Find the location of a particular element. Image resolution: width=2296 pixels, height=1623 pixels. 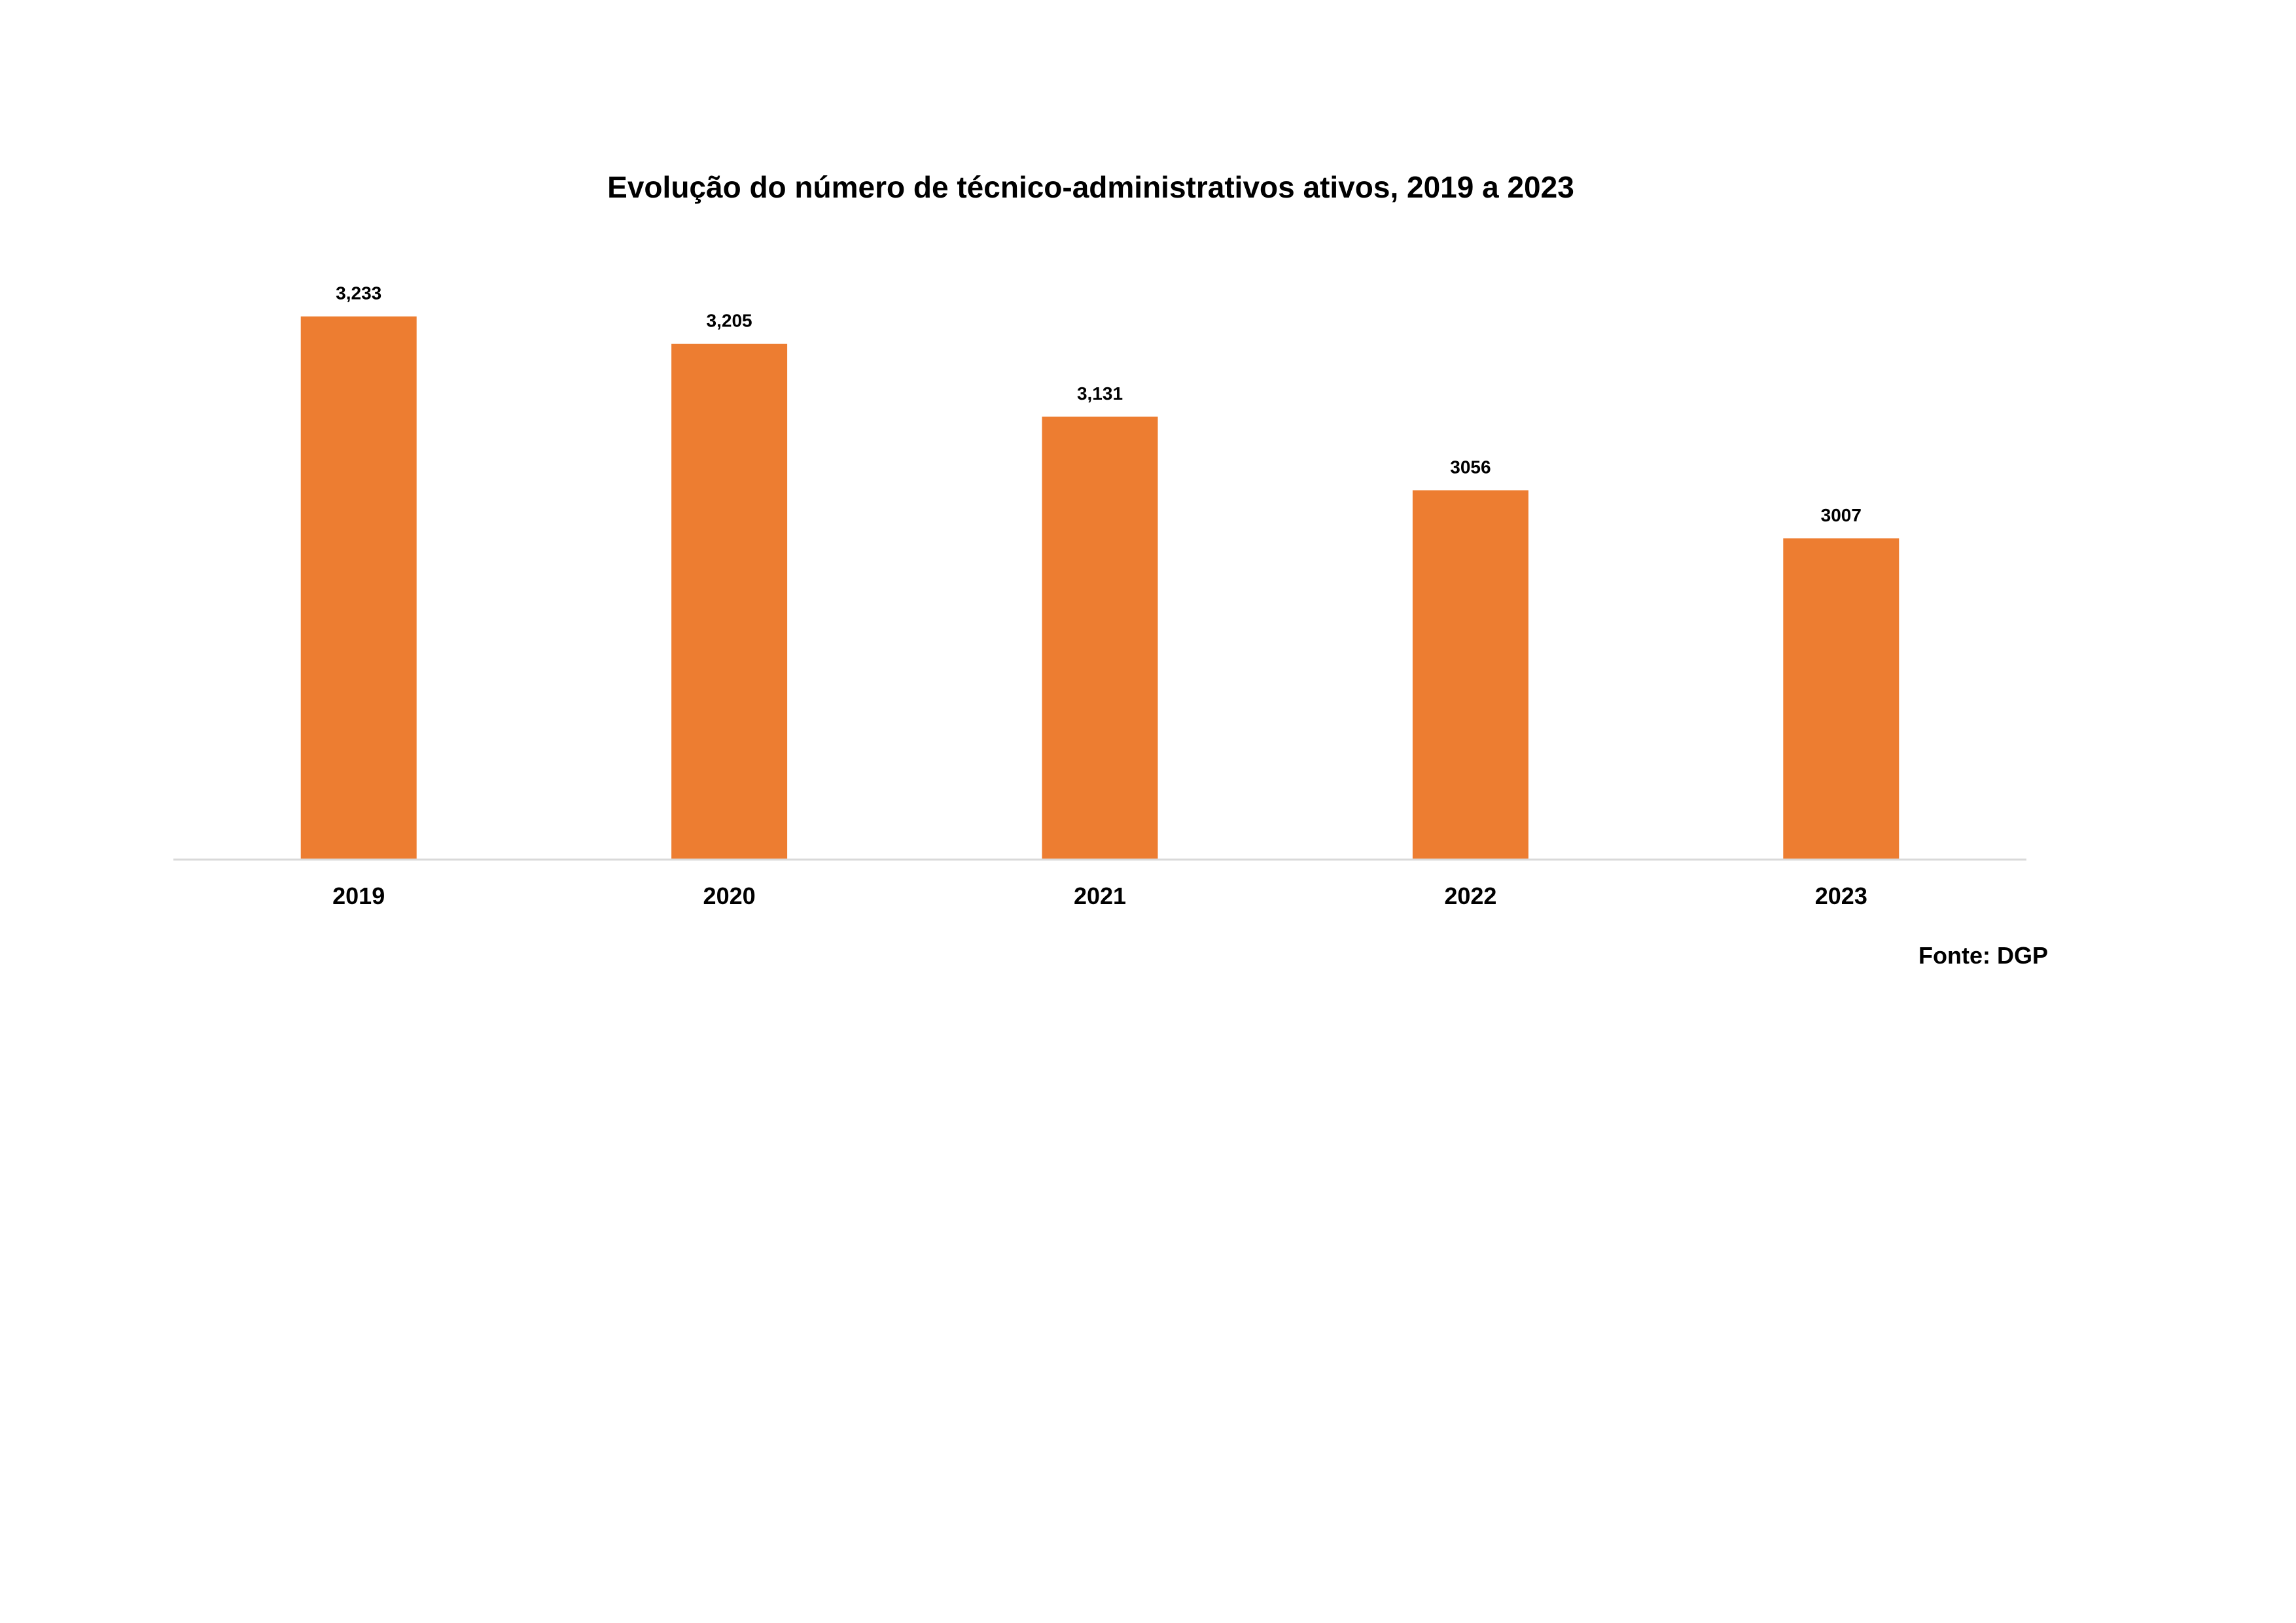

bar-2022 is located at coordinates (1470, 675).